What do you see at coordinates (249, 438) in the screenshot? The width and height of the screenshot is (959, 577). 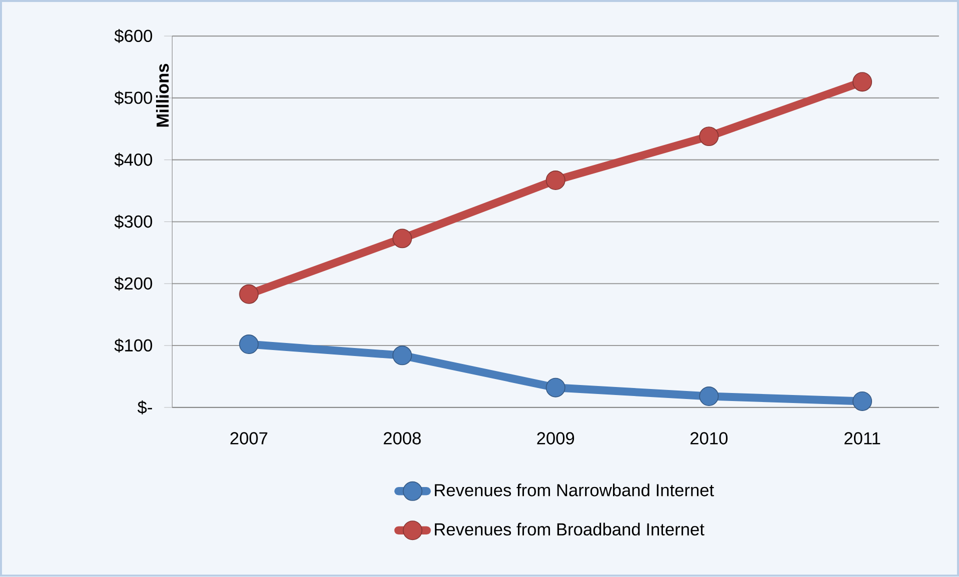 I see `x-tick-label: 2007` at bounding box center [249, 438].